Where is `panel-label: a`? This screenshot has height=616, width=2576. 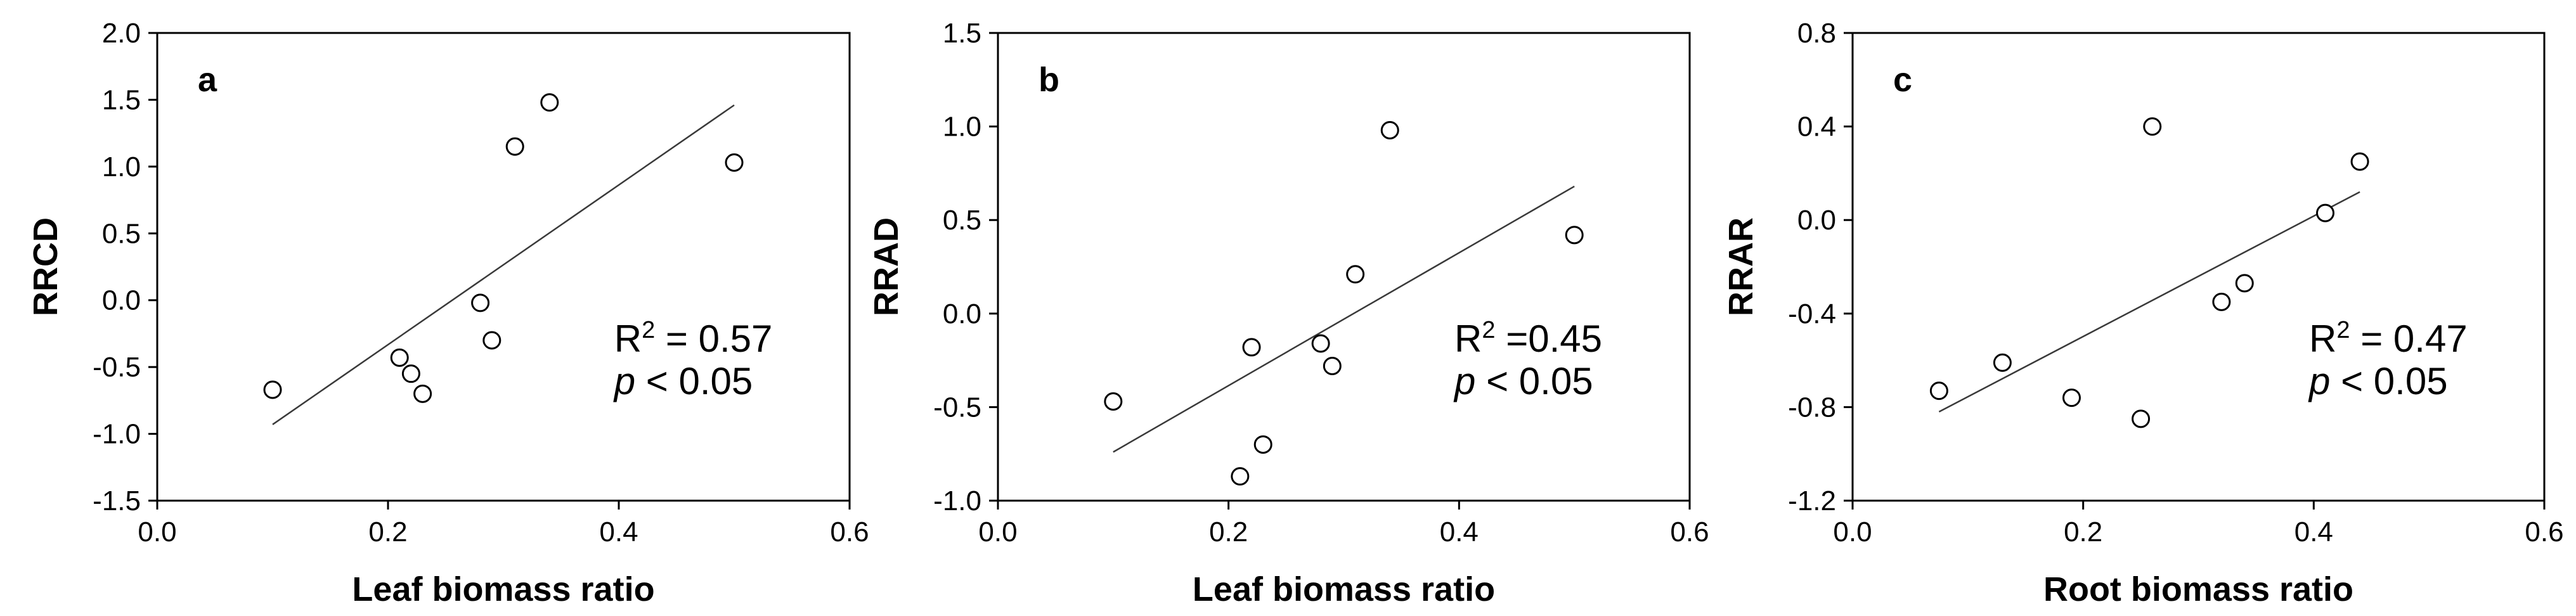
panel-label: a is located at coordinates (207, 80).